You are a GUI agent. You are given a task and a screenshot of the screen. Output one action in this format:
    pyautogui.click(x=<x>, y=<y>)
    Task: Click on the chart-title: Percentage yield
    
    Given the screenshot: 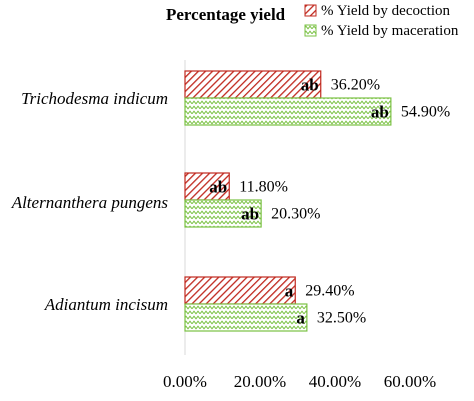 What is the action you would take?
    pyautogui.click(x=226, y=14)
    